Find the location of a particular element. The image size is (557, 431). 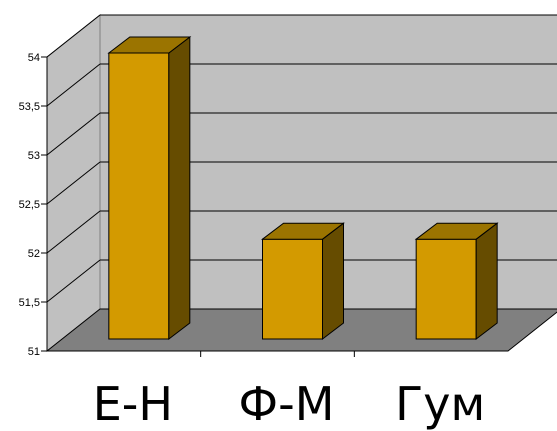

y-tick-label: 54 is located at coordinates (34, 58).